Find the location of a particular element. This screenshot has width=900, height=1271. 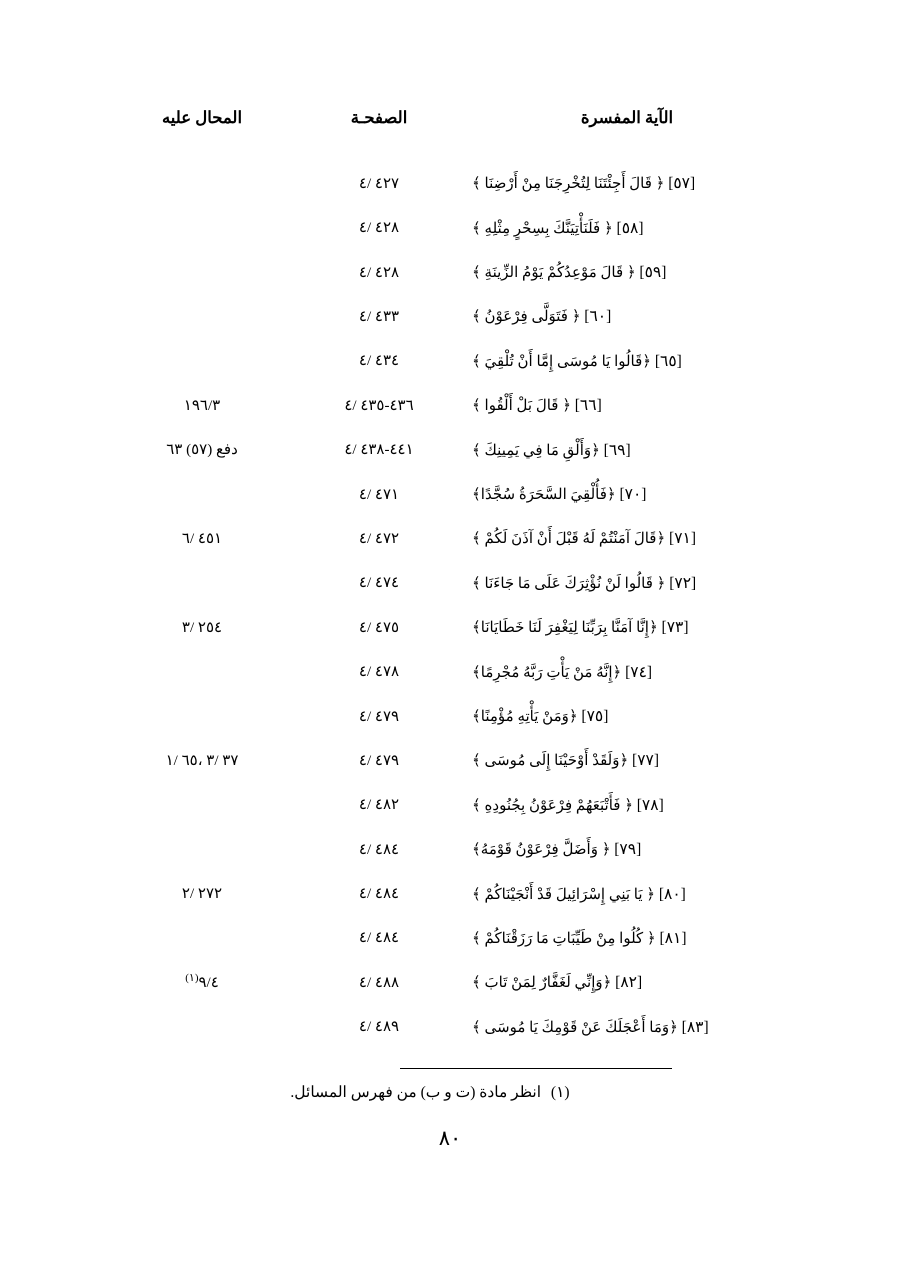

cell-ayah: [٧٠] ﴿فَأُلْقِيَ السَّحَرَةُ سُجَّدًا﴾ is located at coordinates (627, 495).